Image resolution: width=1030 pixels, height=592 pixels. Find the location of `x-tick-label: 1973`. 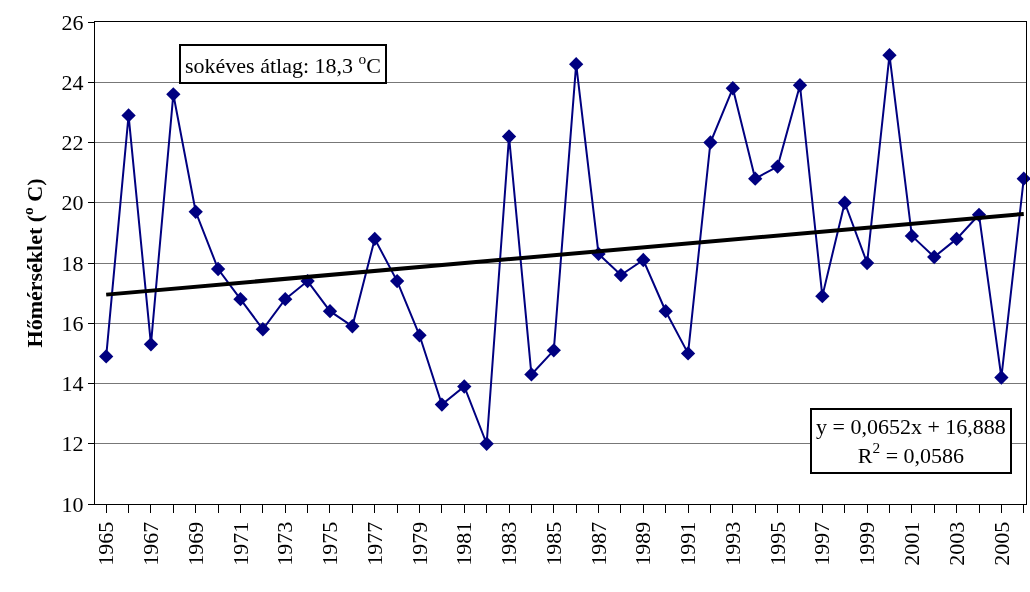

x-tick-label: 1973 is located at coordinates (285, 543).